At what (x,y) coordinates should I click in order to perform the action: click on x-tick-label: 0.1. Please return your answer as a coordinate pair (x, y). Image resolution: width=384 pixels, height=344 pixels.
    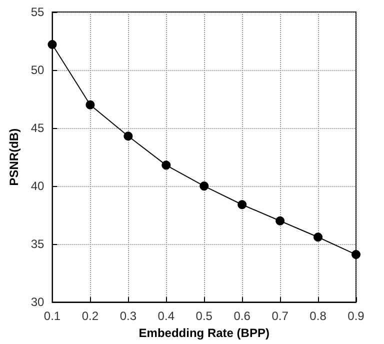
    Looking at the image, I should click on (52, 316).